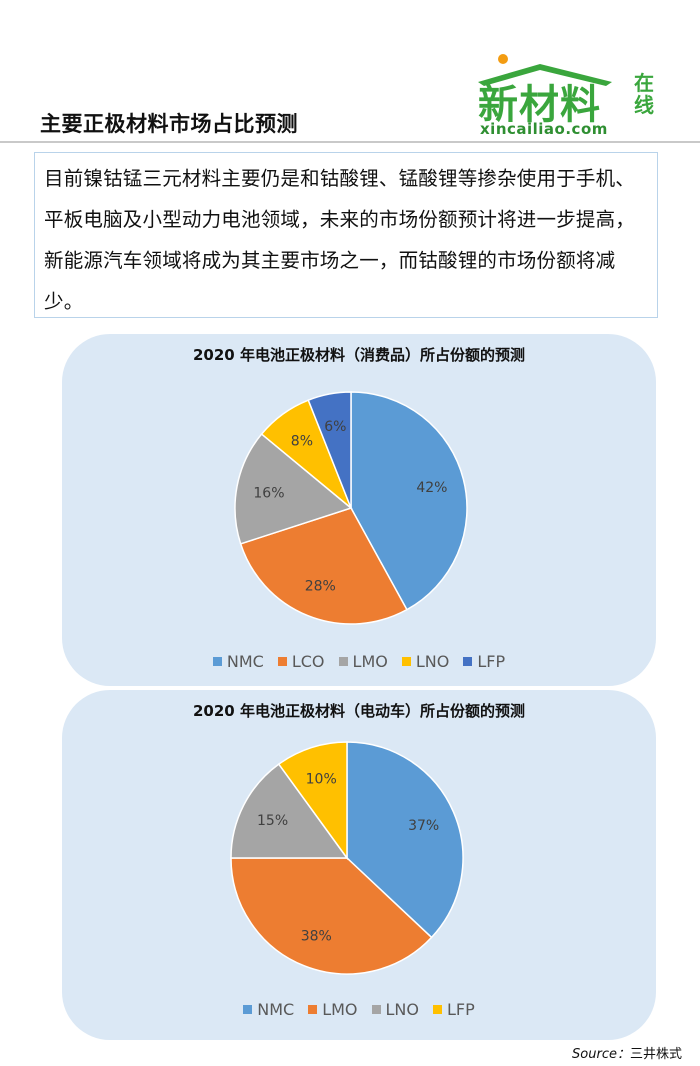 Image resolution: width=700 pixels, height=1066 pixels. Describe the element at coordinates (316, 937) in the screenshot. I see `data-label-lmo: 38%` at that location.